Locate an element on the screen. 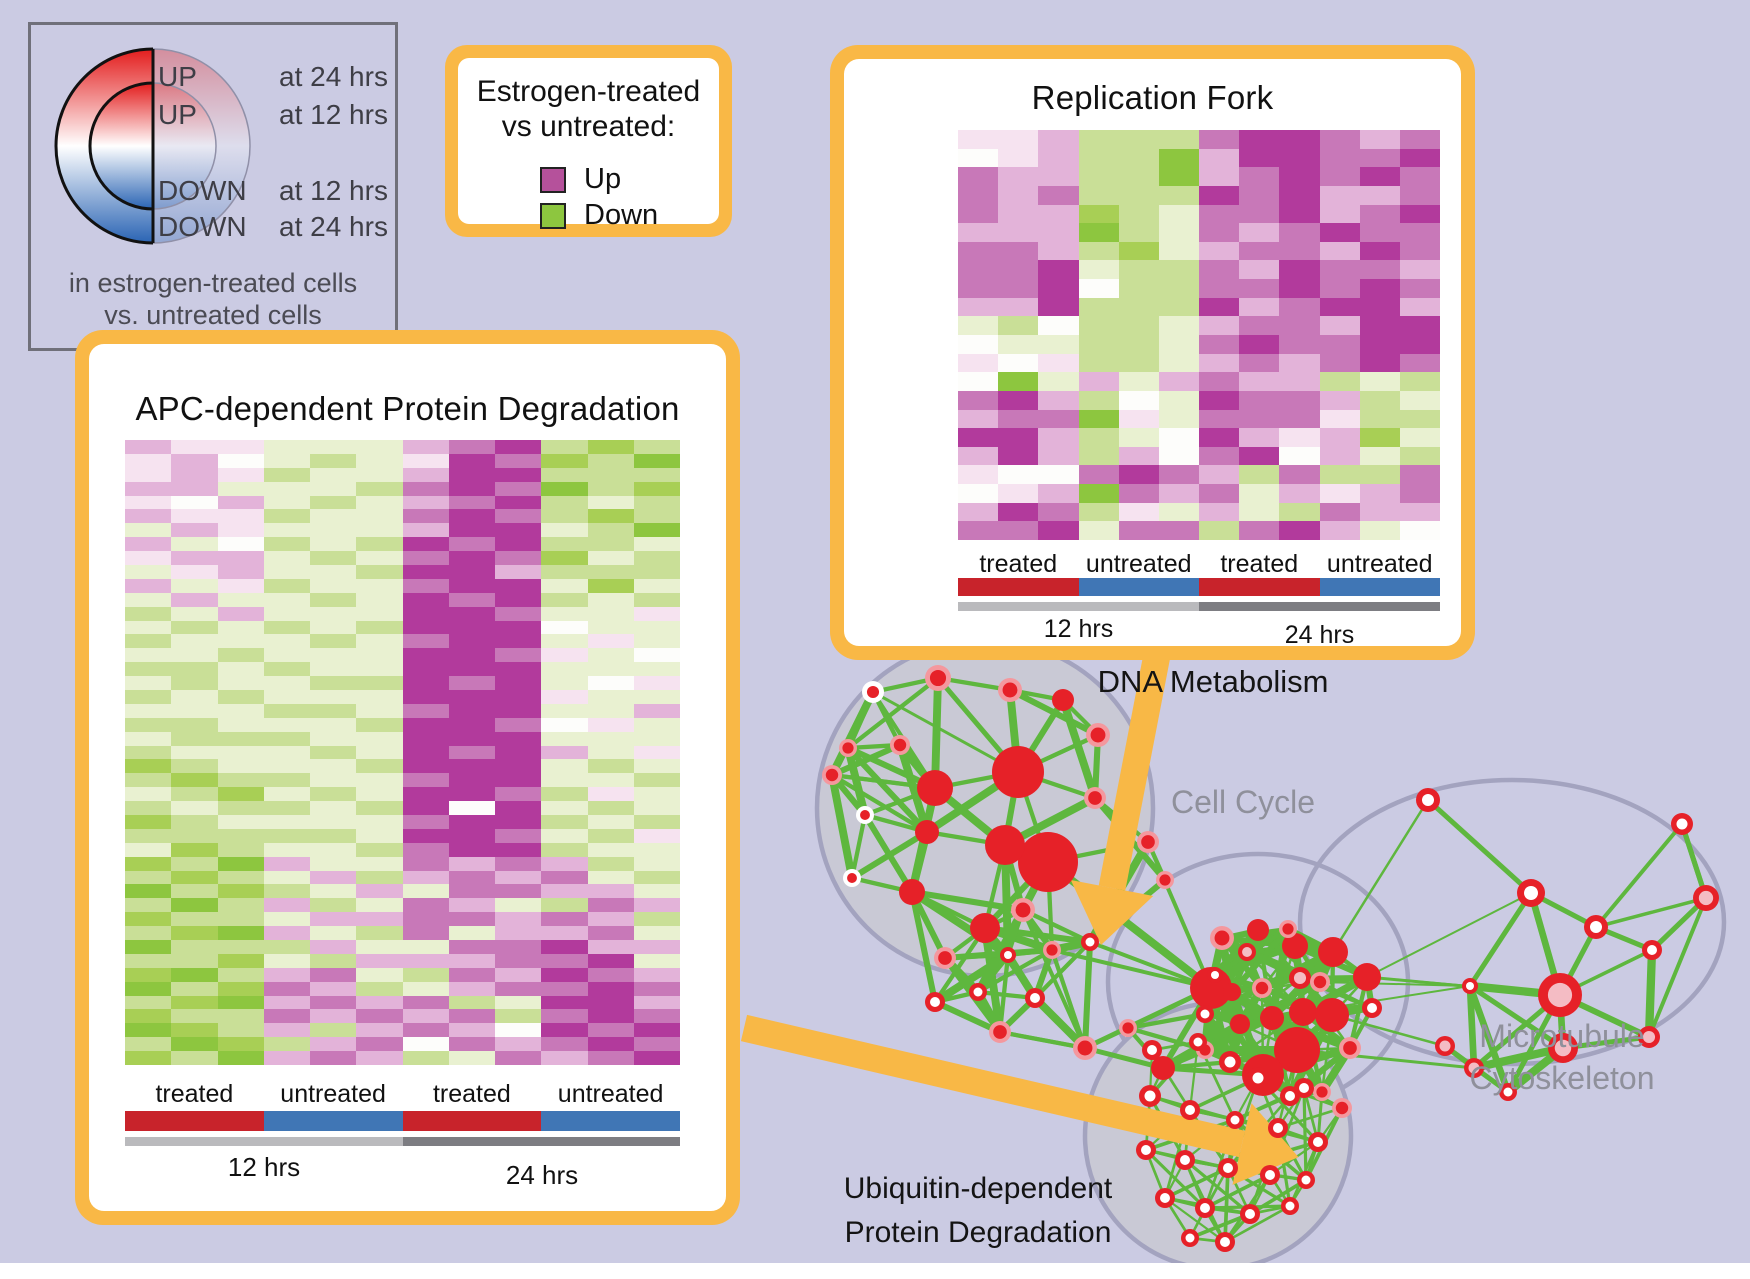  microtubule-label-line1: Microtubule is located at coordinates (1562, 1036).